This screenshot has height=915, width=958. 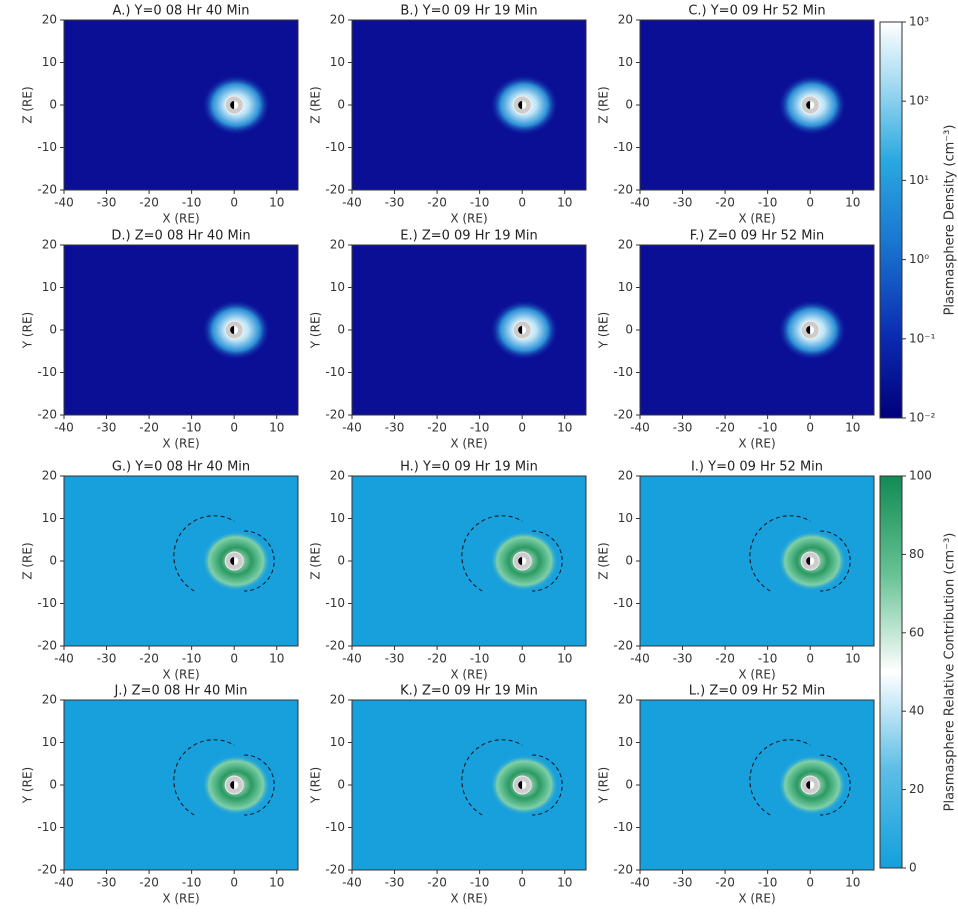 I want to click on panel-title: L.) Z=0 09 Hr 52 Min, so click(x=757, y=691).